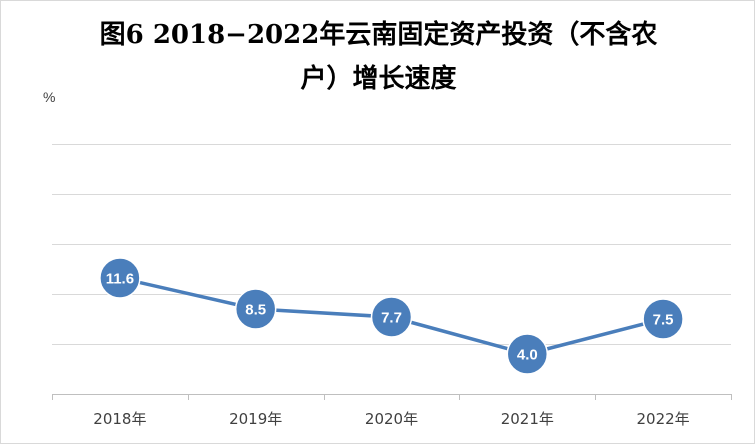 The image size is (755, 445). I want to click on data-label: 7.7, so click(391, 318).